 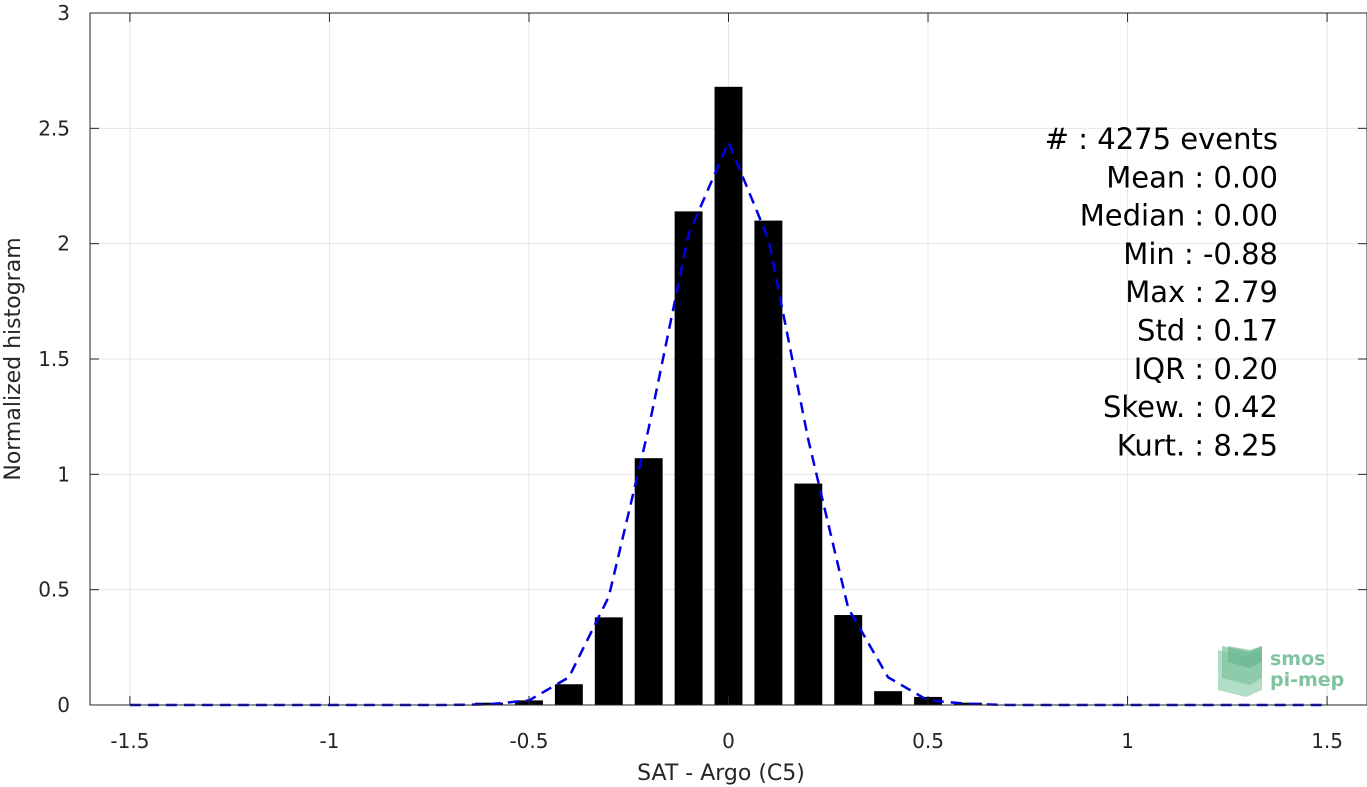 I want to click on stat-line: Median : 0.00, so click(x=1179, y=216).